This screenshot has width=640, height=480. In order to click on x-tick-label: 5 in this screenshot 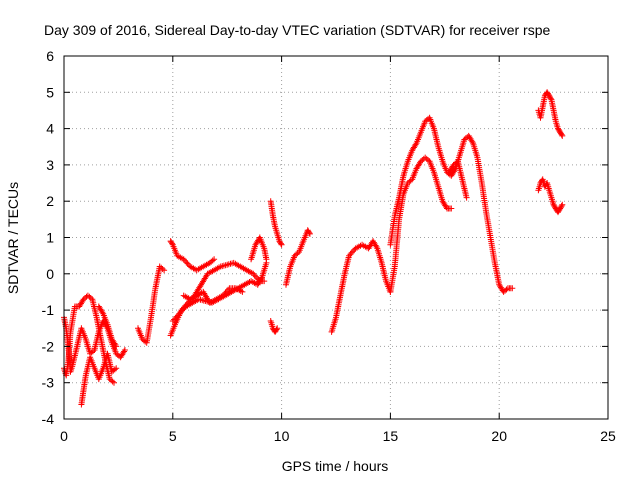, I will do `click(173, 436)`.